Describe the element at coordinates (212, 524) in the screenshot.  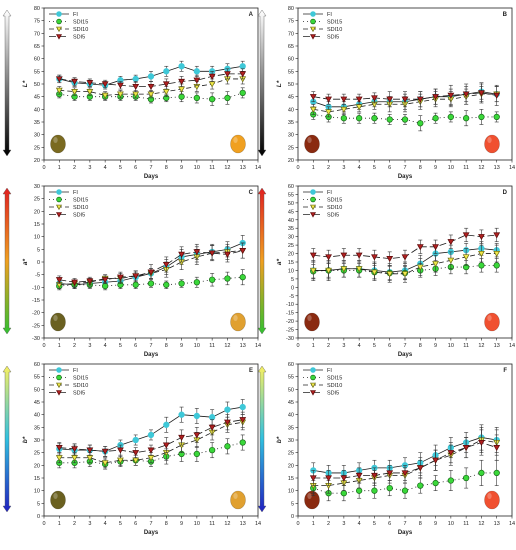
I see `x-tick-label: 11` at that location.